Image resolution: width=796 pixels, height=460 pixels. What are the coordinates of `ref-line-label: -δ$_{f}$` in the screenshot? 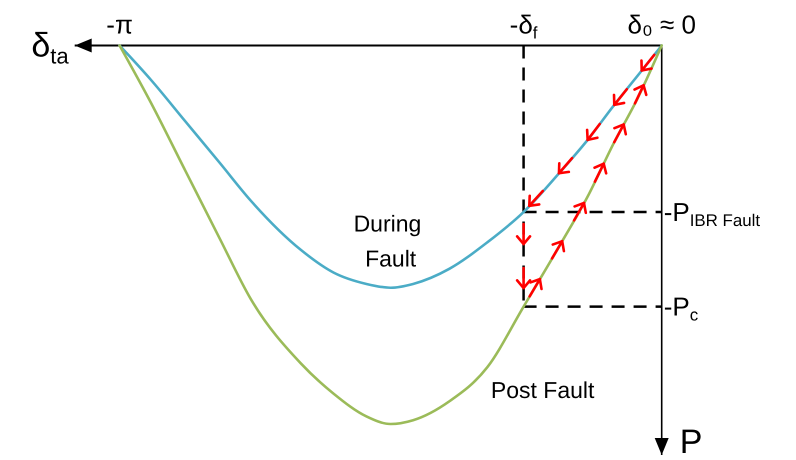 It's located at (524, 26).